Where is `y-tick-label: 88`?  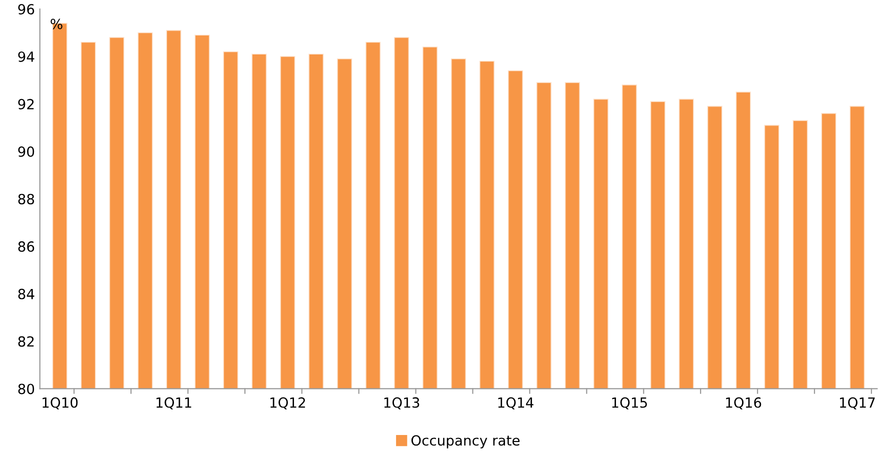
y-tick-label: 88 is located at coordinates (26, 199).